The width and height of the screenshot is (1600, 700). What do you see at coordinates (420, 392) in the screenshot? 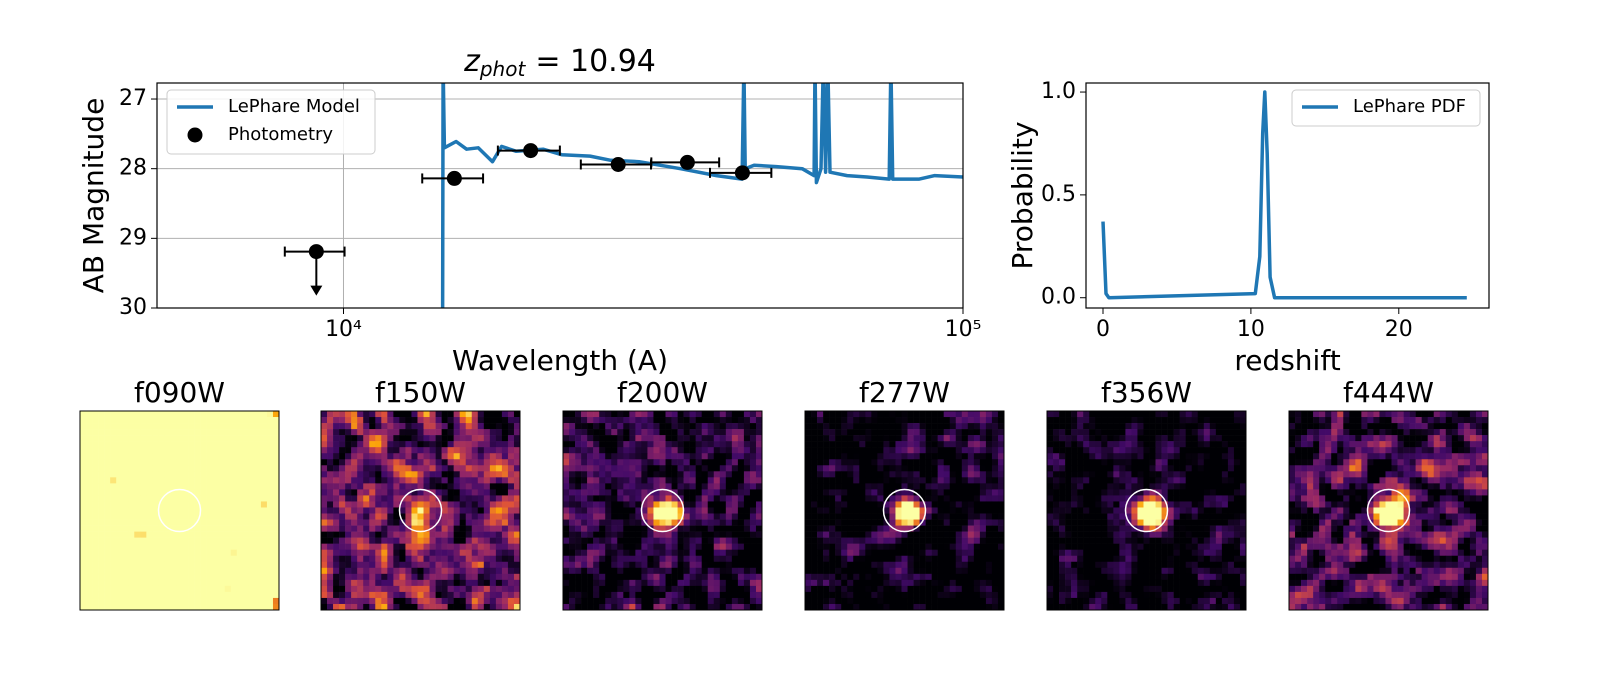
I see `cutout-title: f150W` at bounding box center [420, 392].